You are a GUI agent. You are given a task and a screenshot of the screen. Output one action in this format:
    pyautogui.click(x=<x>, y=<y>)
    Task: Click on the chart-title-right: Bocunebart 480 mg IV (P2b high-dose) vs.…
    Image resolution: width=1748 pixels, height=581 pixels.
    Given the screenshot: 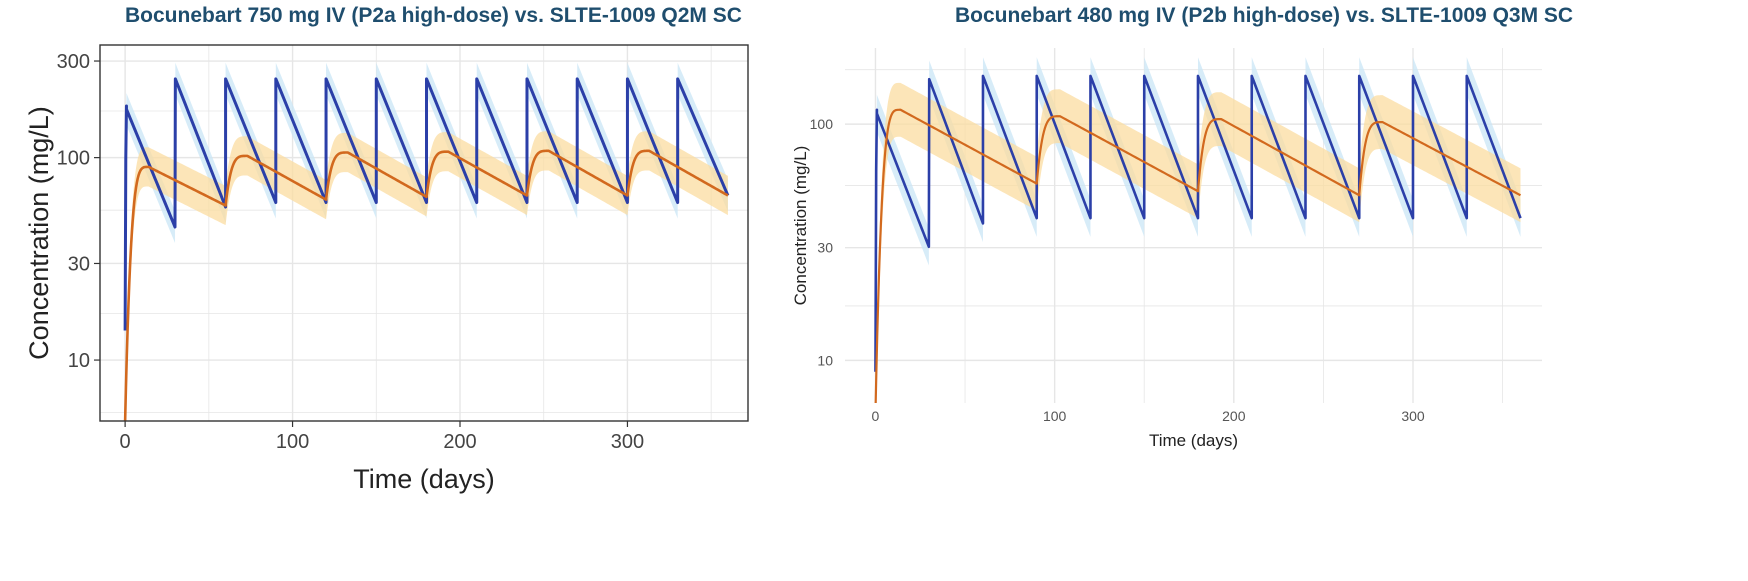 What is the action you would take?
    pyautogui.click(x=1264, y=15)
    